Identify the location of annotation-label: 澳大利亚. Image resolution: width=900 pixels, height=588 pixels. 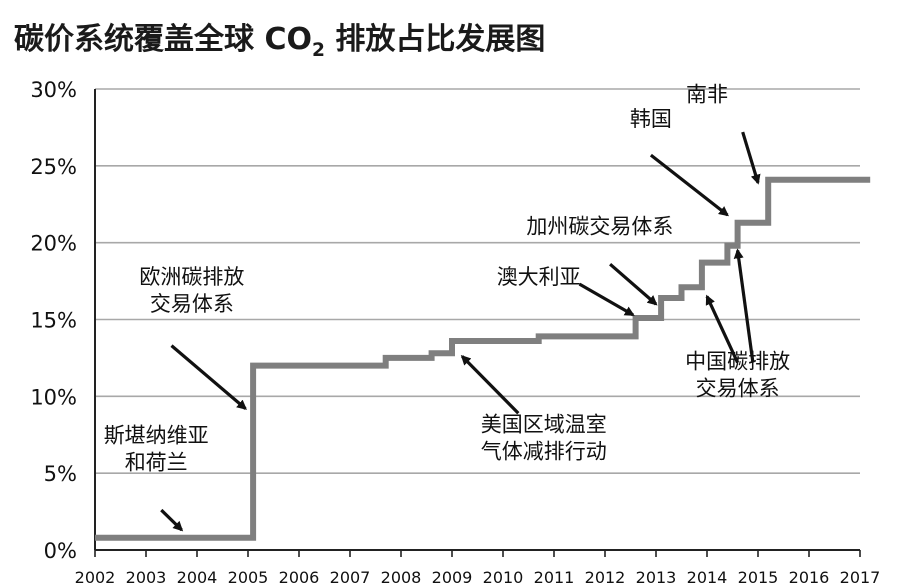
(539, 277).